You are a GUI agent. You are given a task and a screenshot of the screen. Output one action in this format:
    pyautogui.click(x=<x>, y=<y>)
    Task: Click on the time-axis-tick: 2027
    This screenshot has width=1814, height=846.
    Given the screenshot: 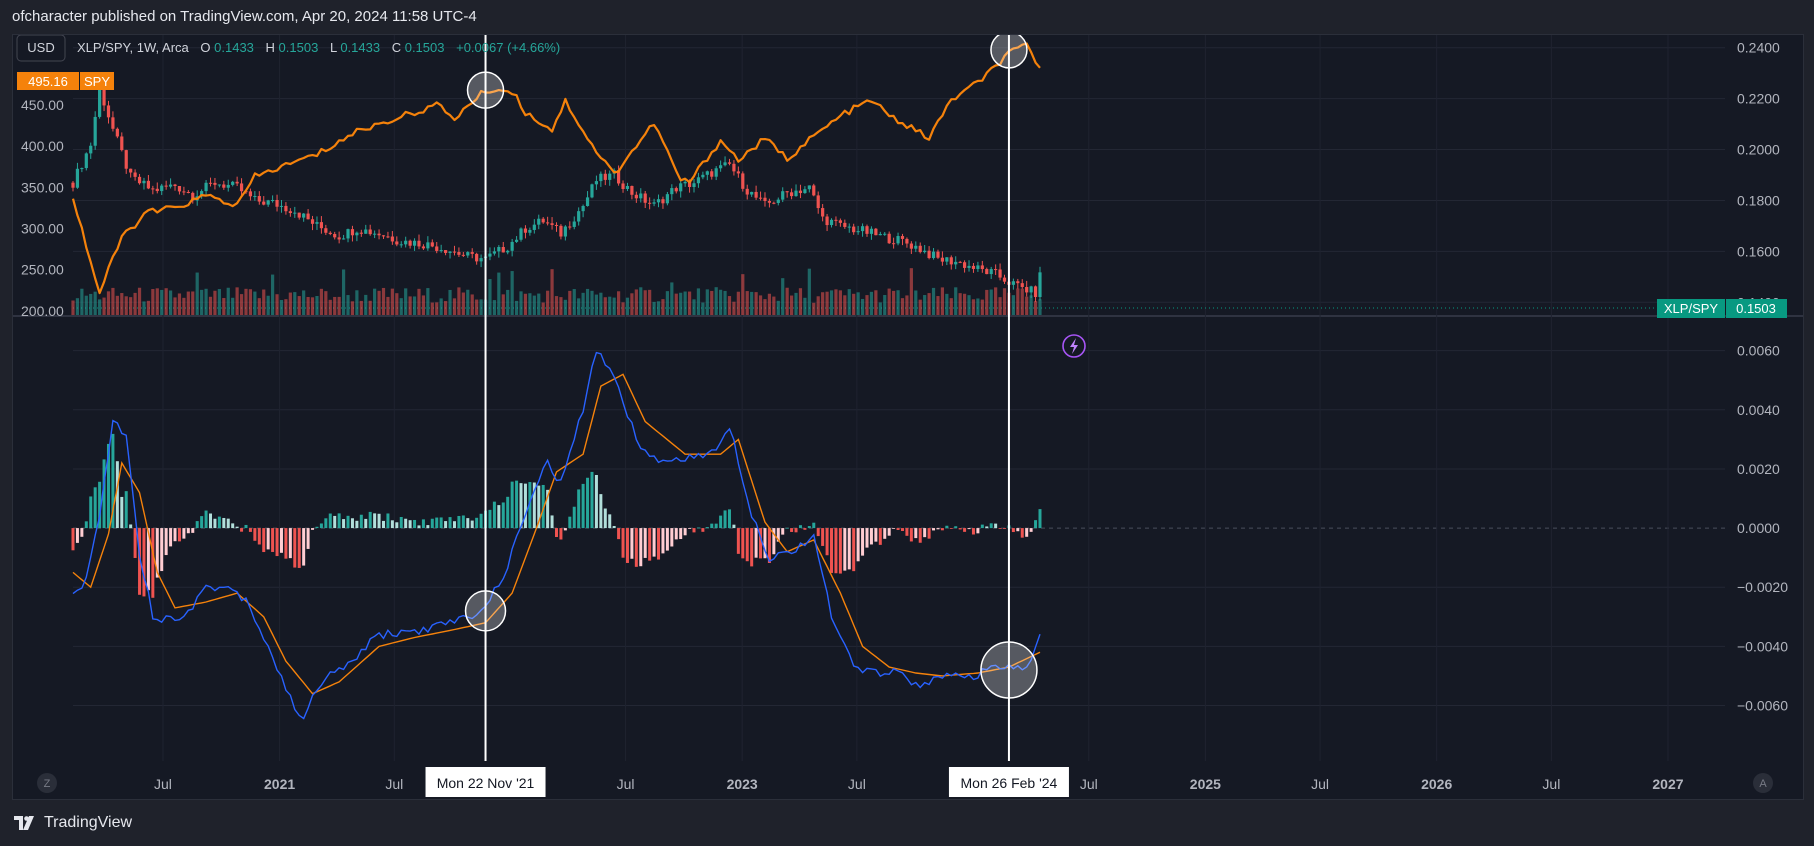 What is the action you would take?
    pyautogui.click(x=1667, y=784)
    